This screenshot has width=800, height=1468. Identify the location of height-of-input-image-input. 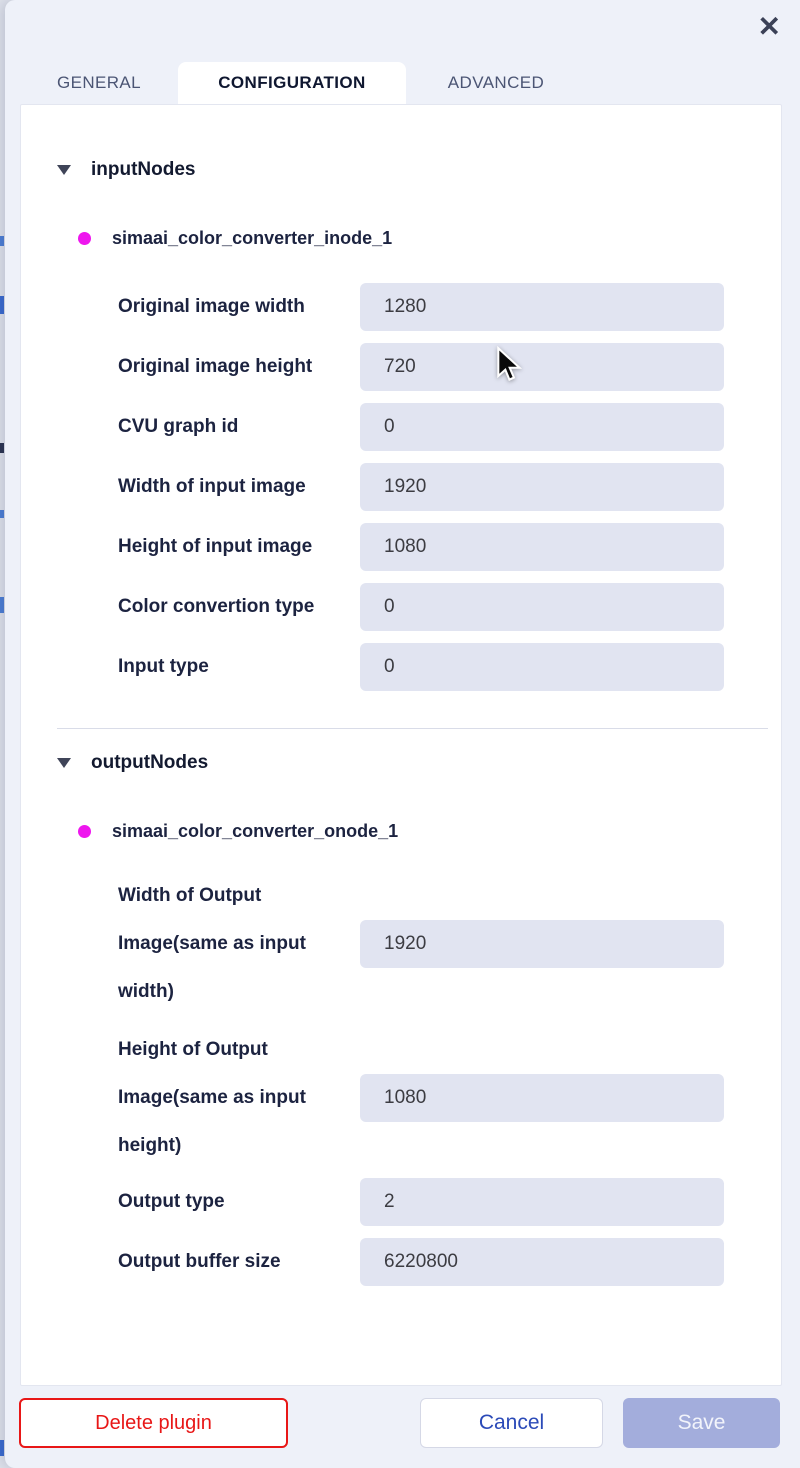
(542, 547).